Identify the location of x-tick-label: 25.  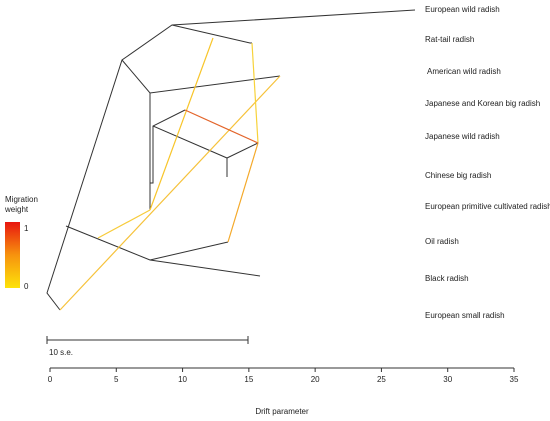
(381, 379).